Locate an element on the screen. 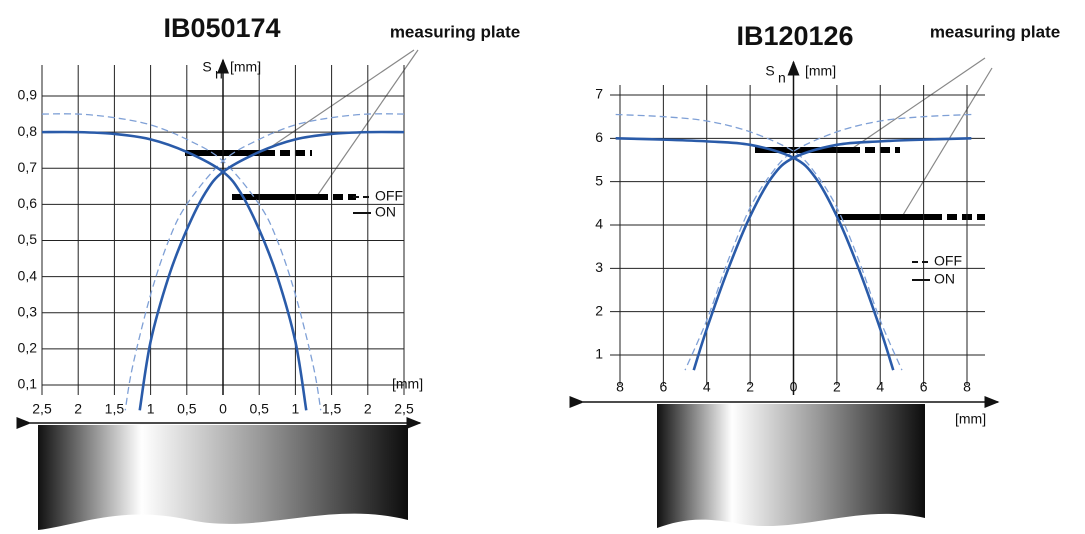 The height and width of the screenshot is (534, 1085). y-tick-label: 5 is located at coordinates (599, 180).